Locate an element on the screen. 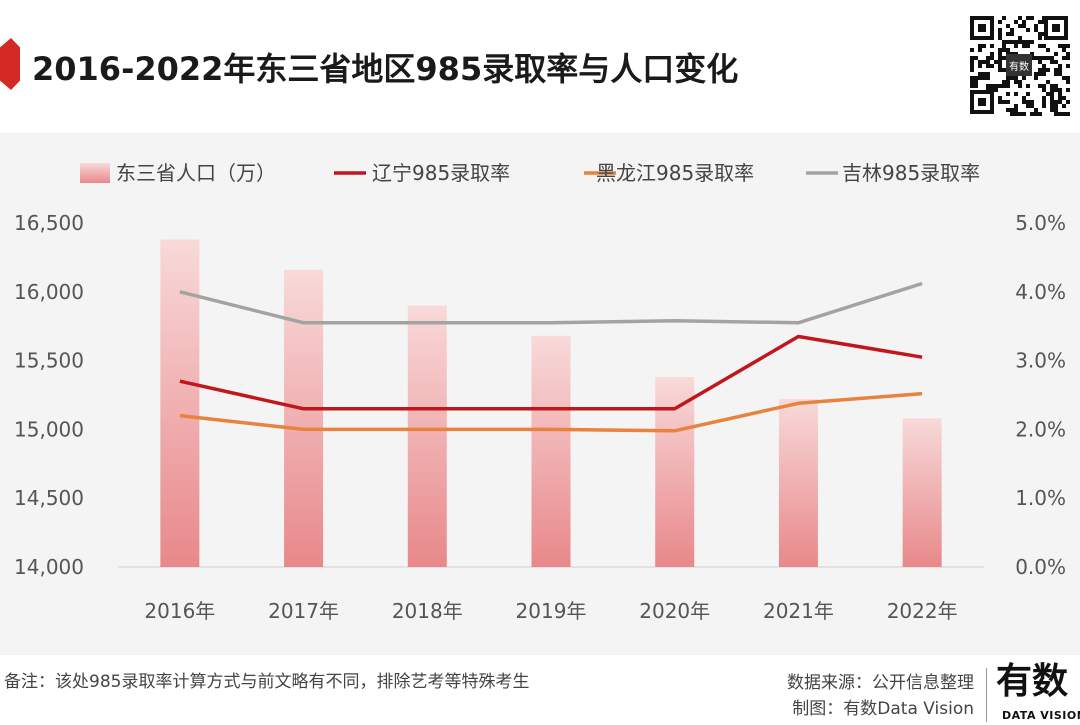 The height and width of the screenshot is (725, 1080). legend-label-1: 辽宁985录取率 is located at coordinates (441, 173).